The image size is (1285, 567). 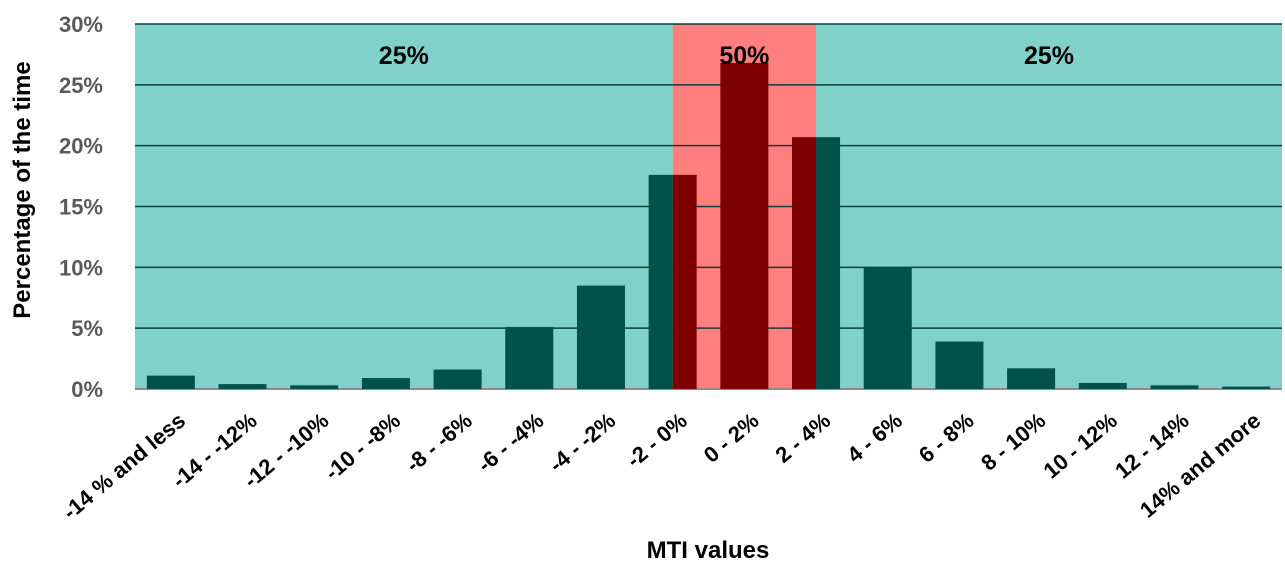 What do you see at coordinates (708, 550) in the screenshot?
I see `x-axis-title: MTI values` at bounding box center [708, 550].